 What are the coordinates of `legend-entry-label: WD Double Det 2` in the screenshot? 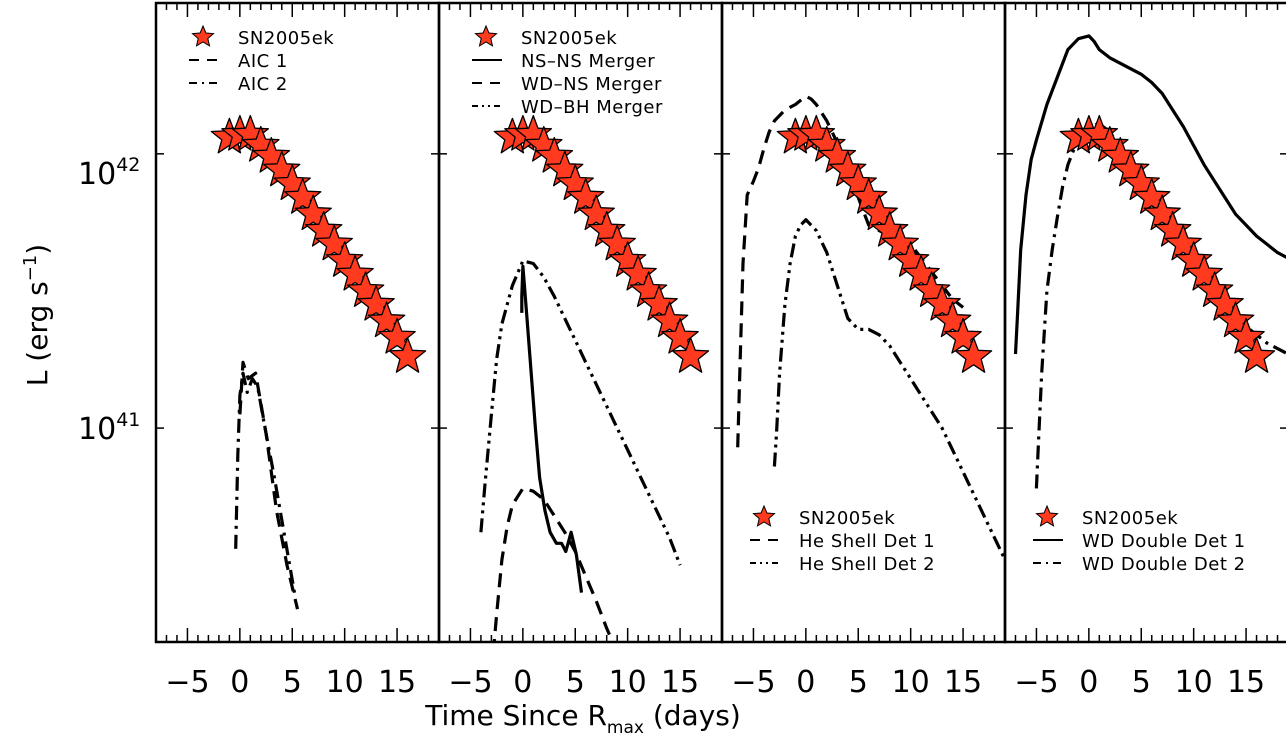 It's located at (1164, 564).